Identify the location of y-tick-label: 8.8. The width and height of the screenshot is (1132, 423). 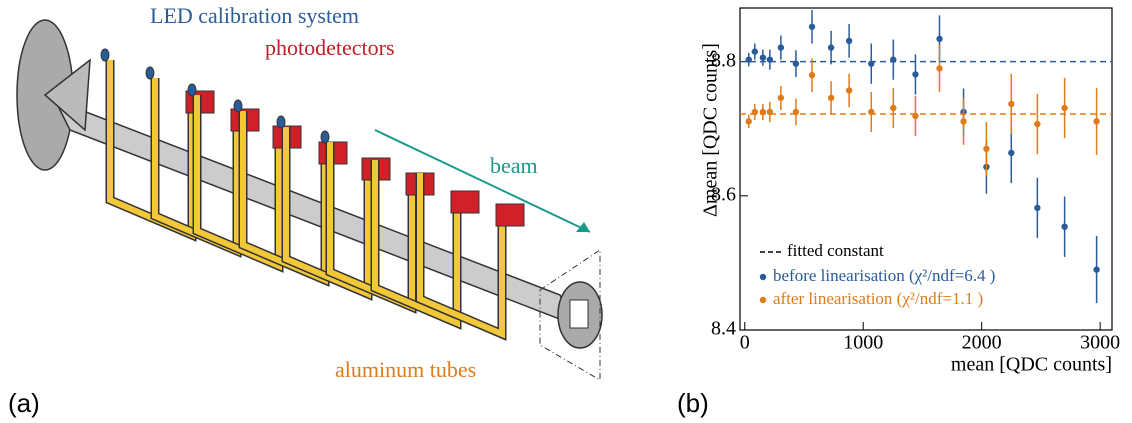
(723, 60).